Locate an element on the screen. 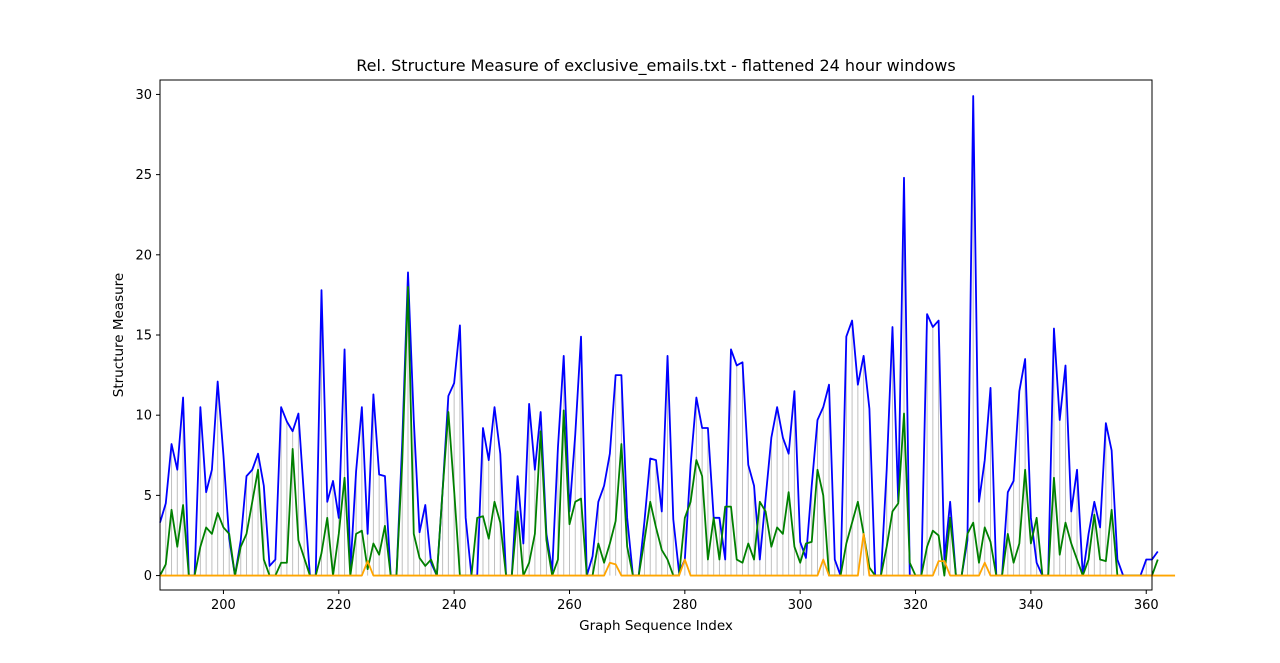 This screenshot has height=663, width=1280. y-axis-label: Structure Measure is located at coordinates (119, 335).